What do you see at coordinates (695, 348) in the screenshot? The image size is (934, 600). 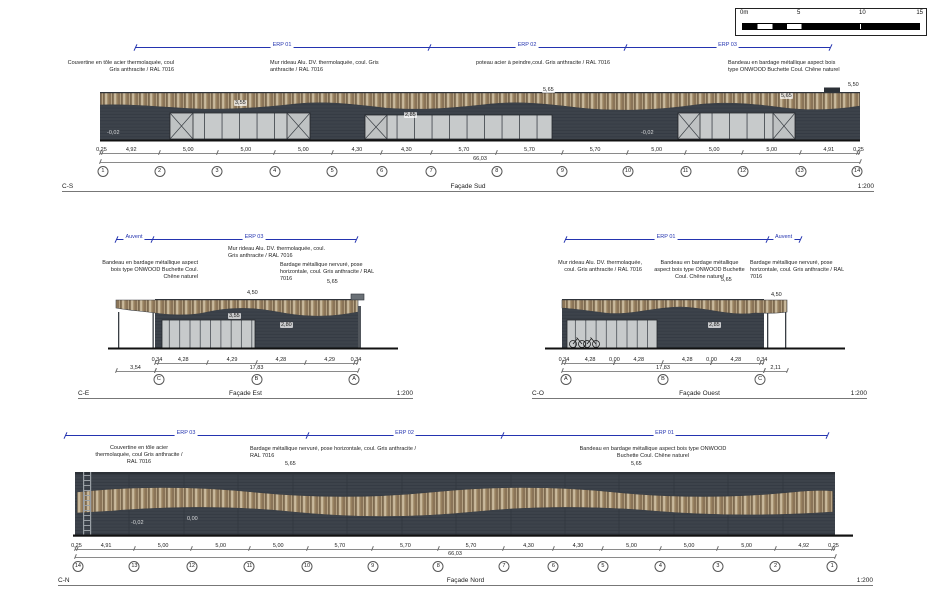 I see `ground-line` at bounding box center [695, 348].